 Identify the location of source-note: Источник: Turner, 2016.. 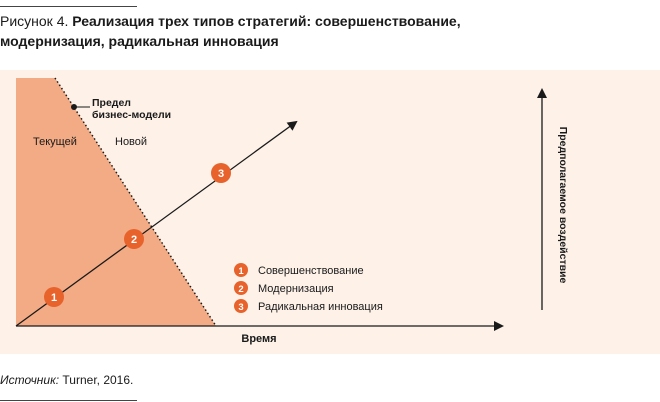
(66, 380).